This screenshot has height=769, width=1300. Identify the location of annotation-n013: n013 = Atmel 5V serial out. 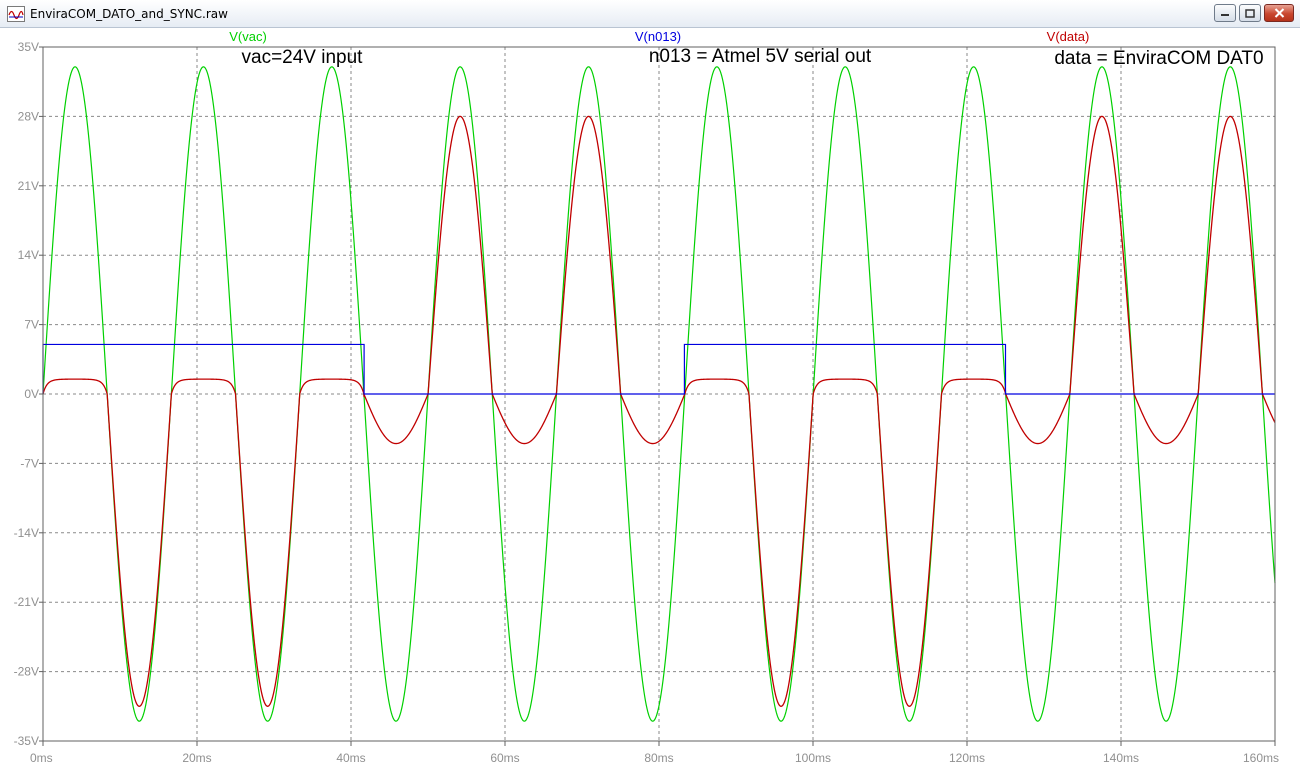
(760, 56).